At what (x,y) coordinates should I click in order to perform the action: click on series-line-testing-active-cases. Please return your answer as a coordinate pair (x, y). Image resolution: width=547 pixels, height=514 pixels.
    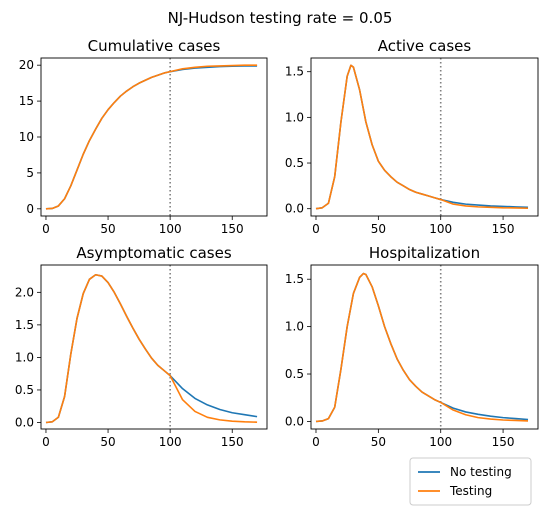
    Looking at the image, I should click on (422, 137).